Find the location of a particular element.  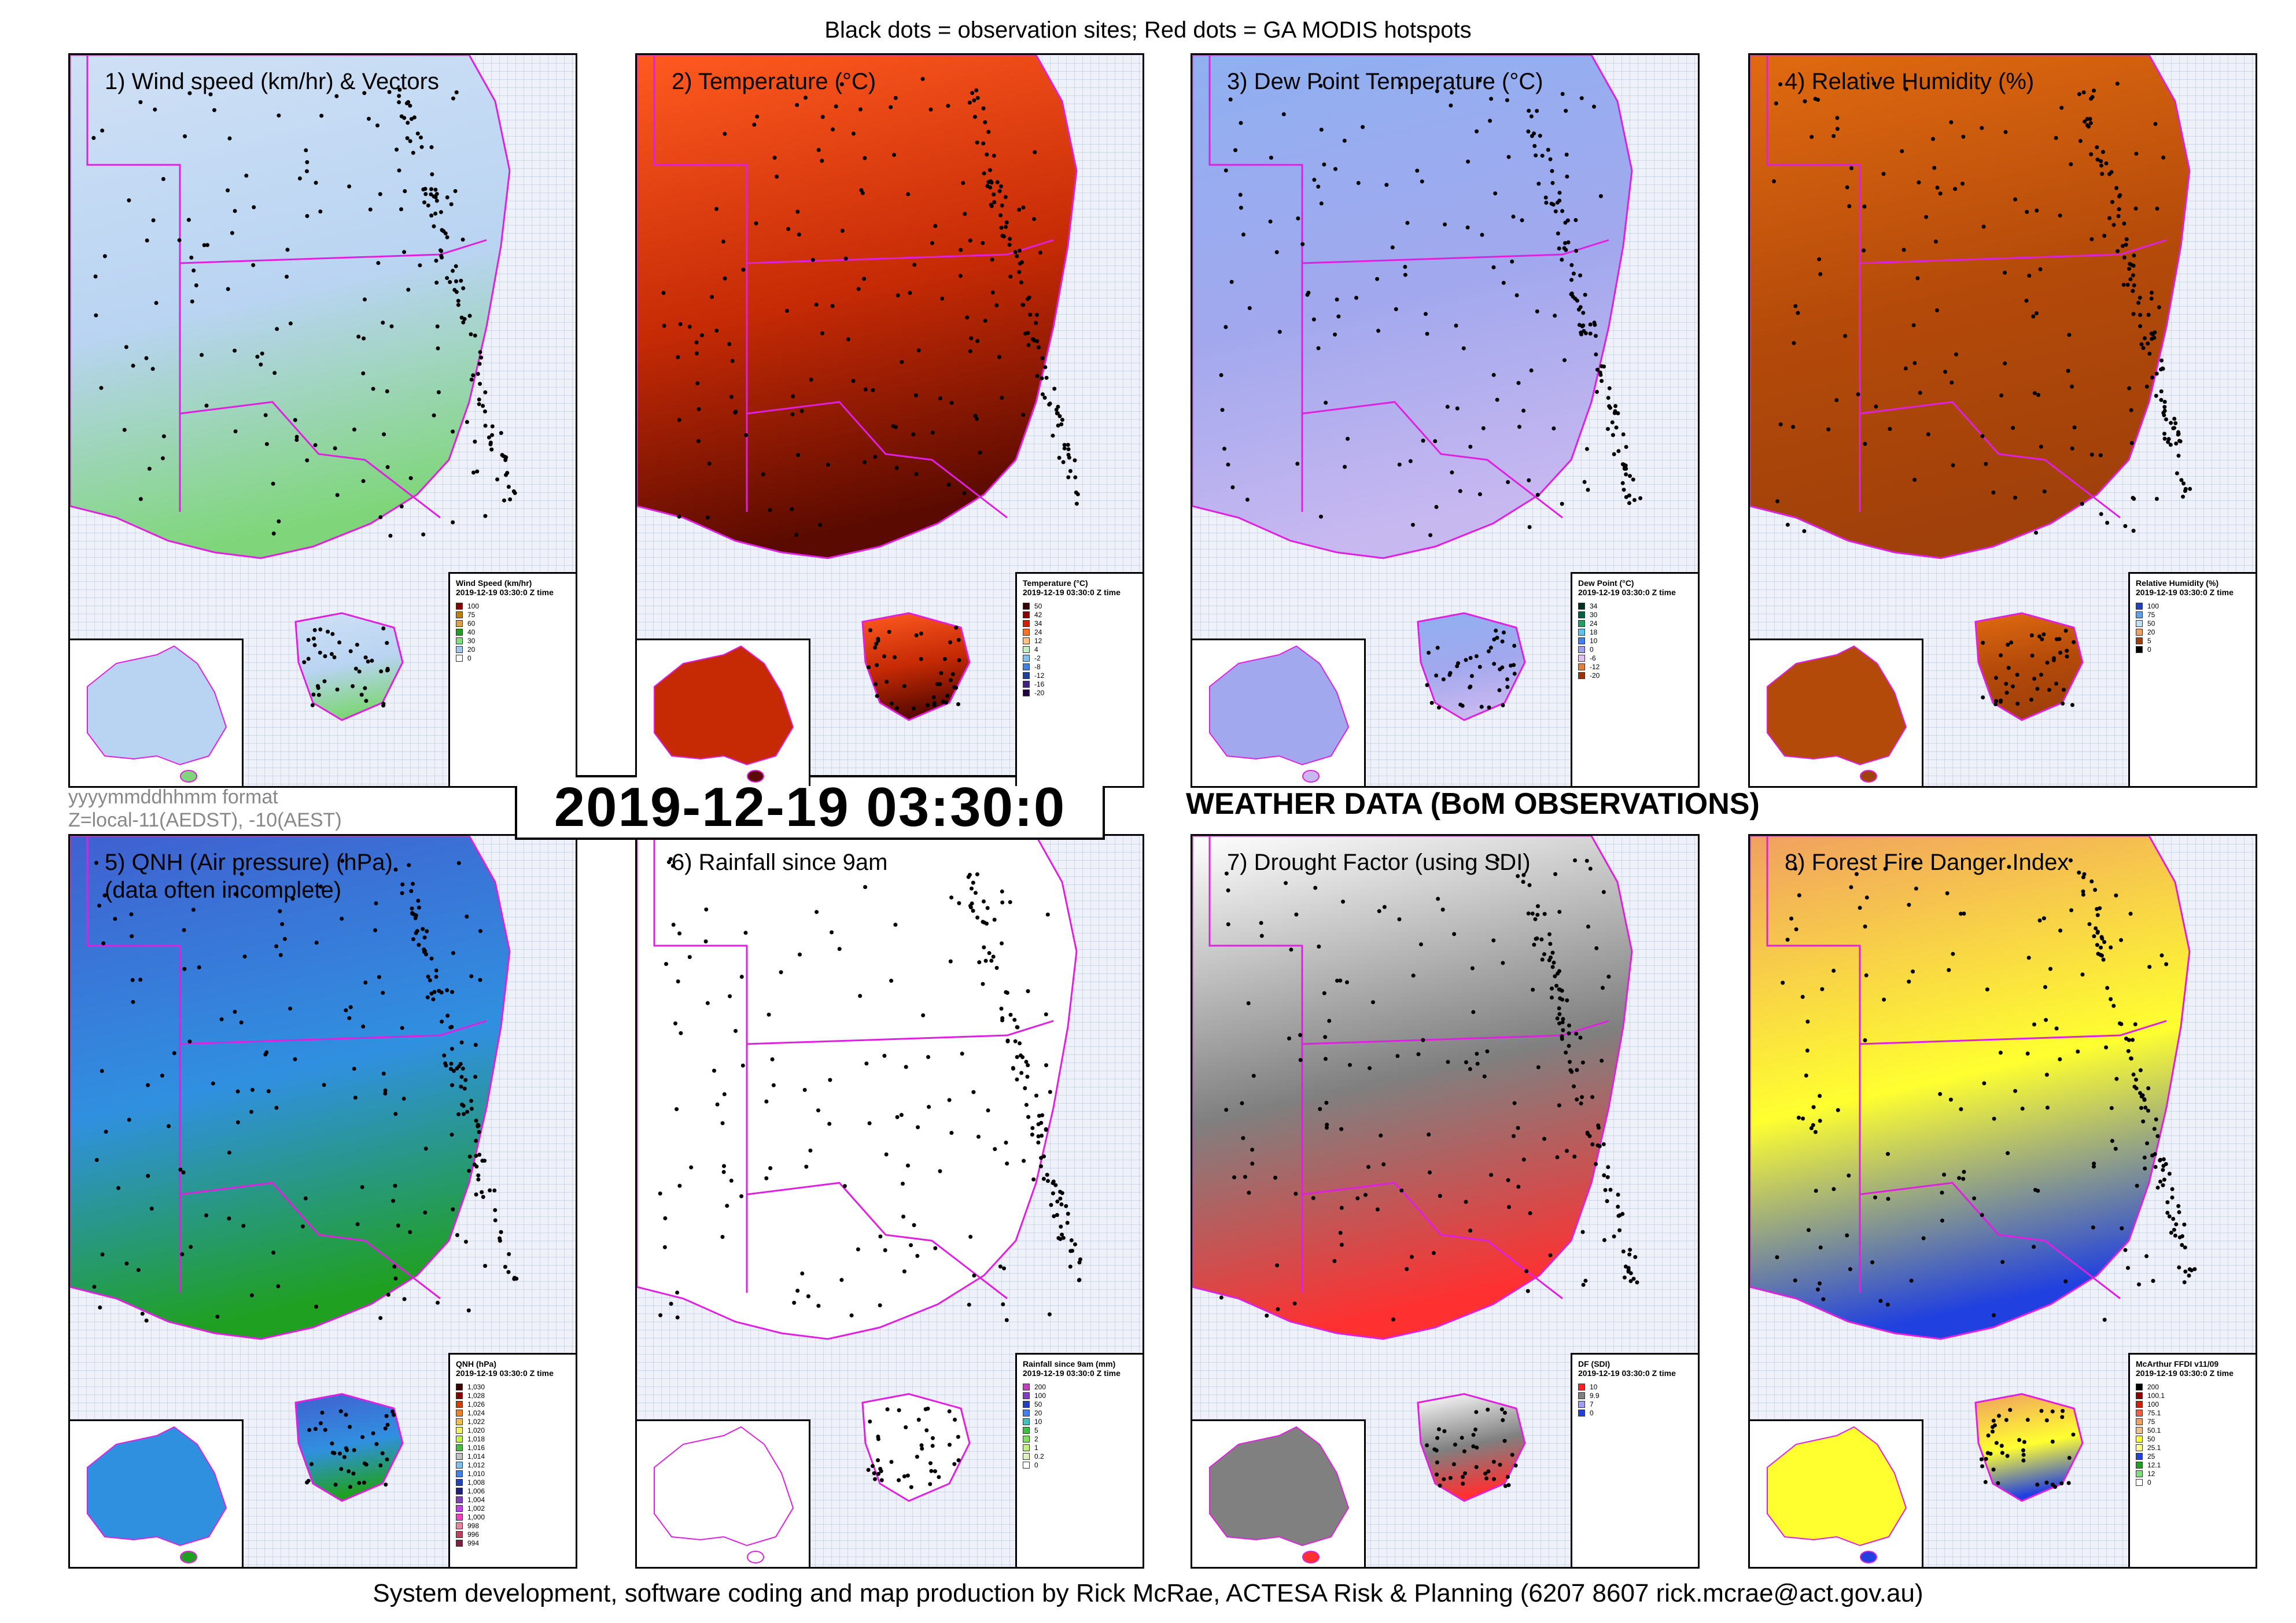

legend-label: 20 is located at coordinates (471, 649).